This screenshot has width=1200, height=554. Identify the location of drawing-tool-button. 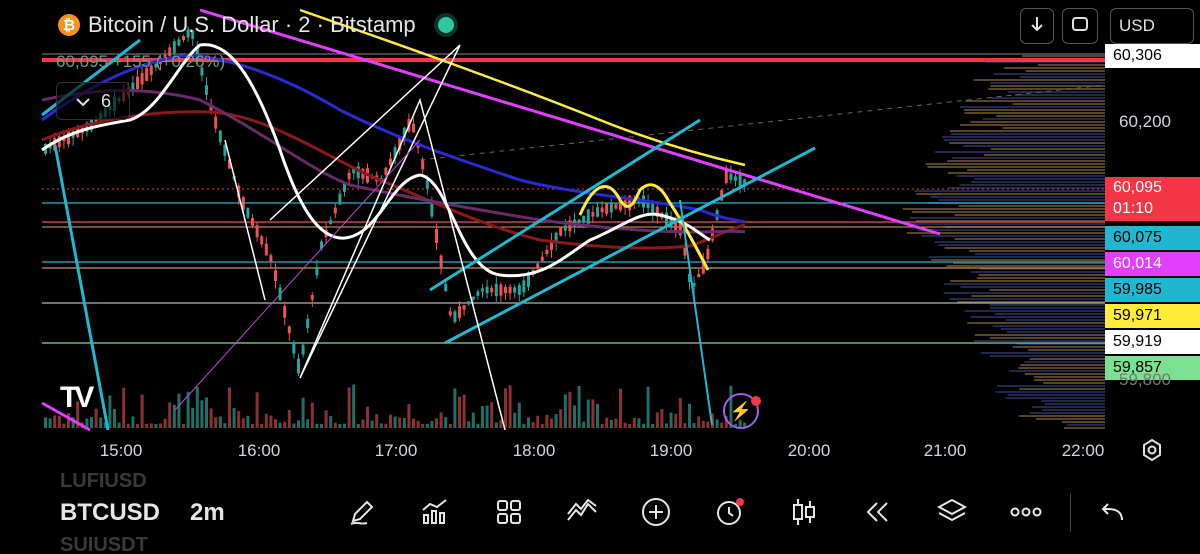
(362, 514).